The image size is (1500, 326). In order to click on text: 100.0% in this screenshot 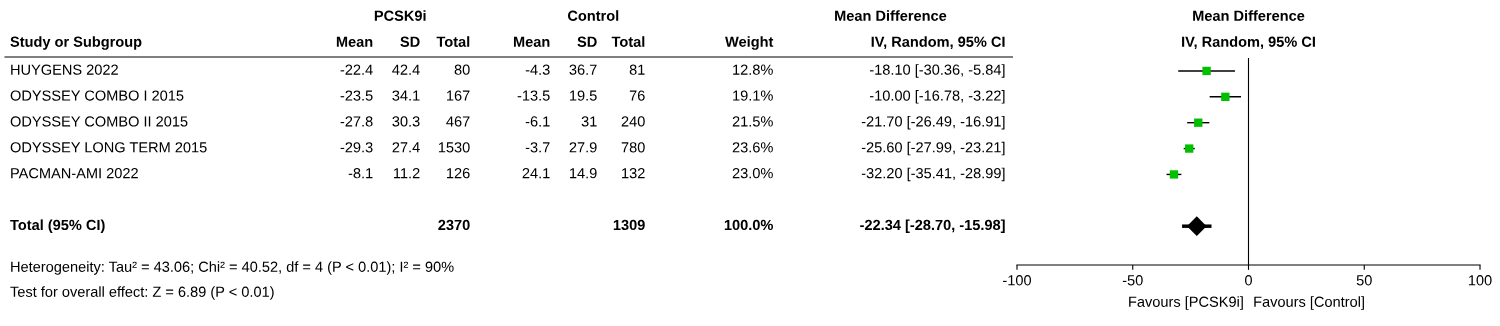, I will do `click(748, 225)`.